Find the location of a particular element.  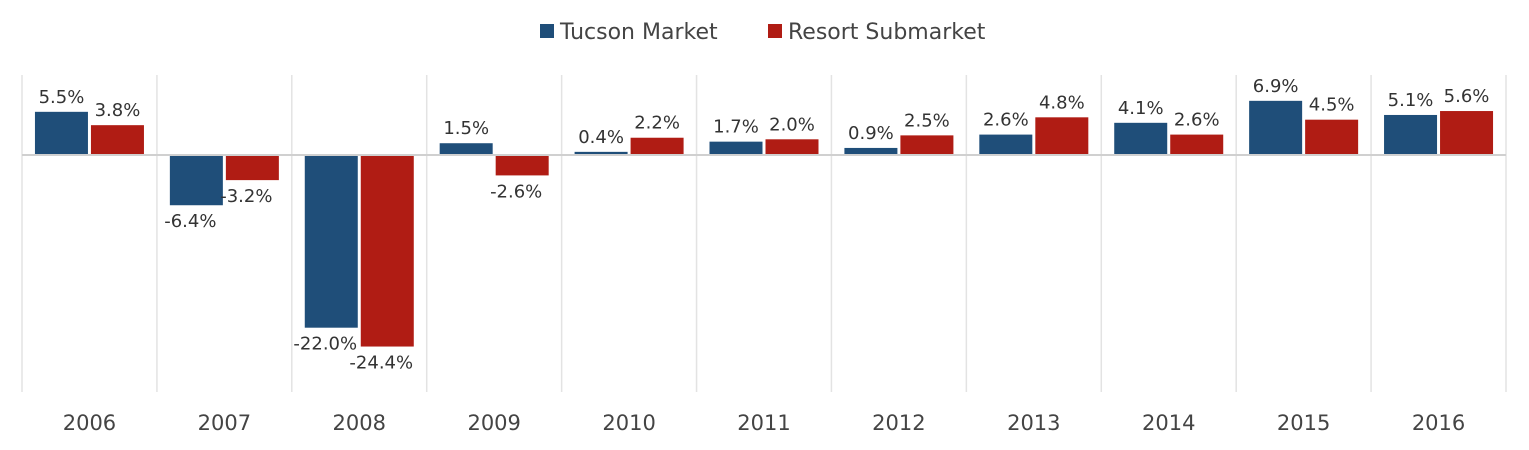

bar-tucson-market-2007 is located at coordinates (196, 180).